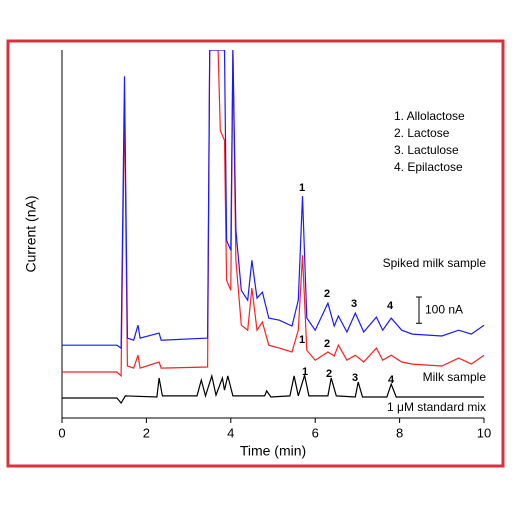  I want to click on trace-line, so click(273, 389).